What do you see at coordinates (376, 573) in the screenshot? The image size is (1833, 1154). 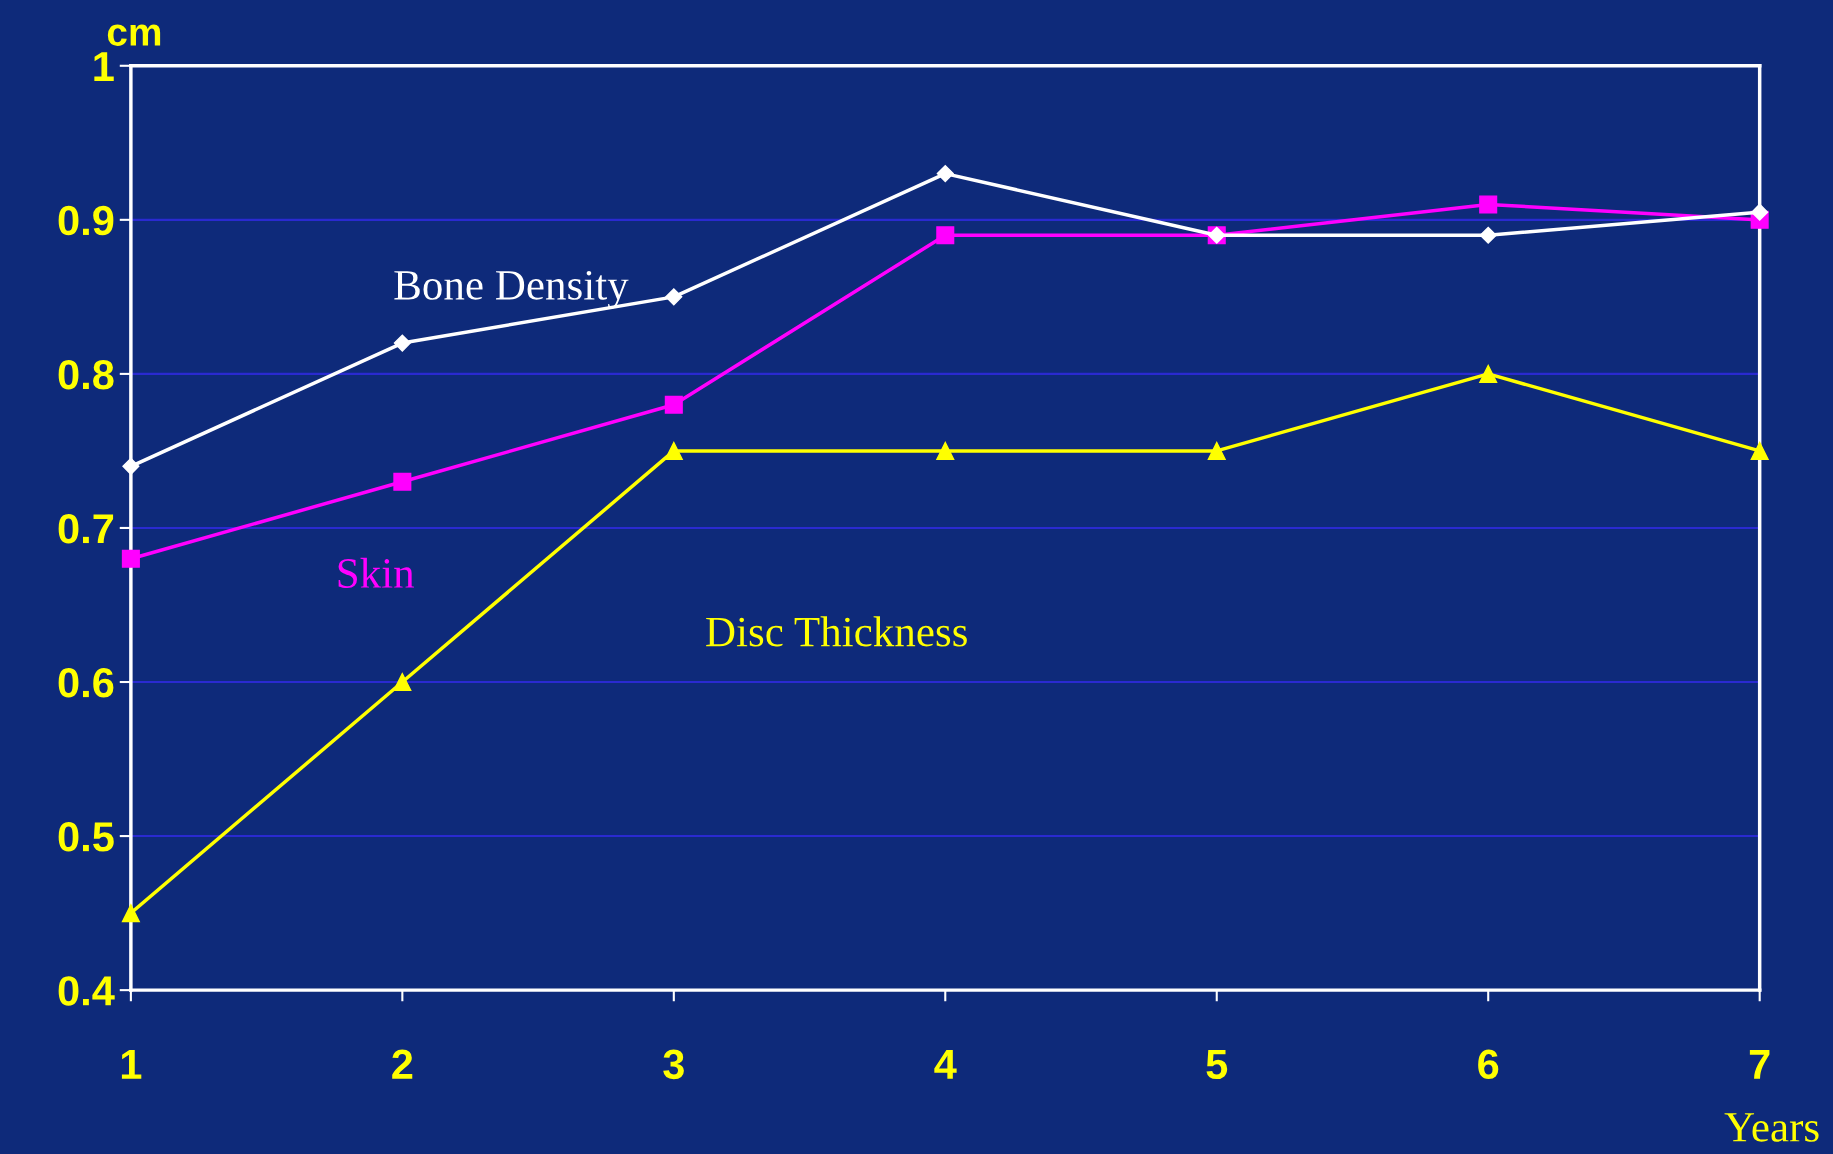 I see `series-label: Skin` at bounding box center [376, 573].